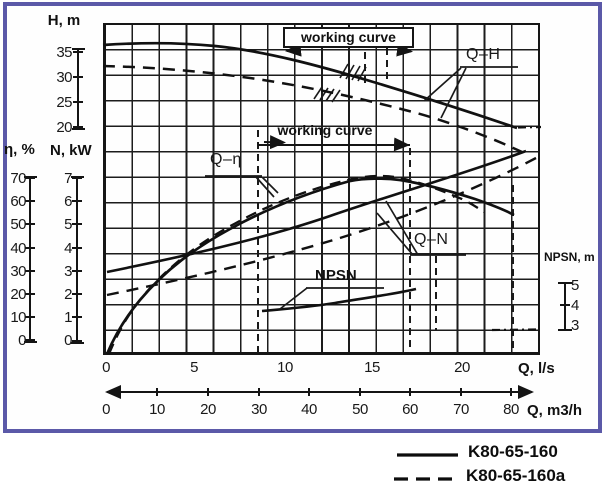 This screenshot has width=613, height=500. Describe the element at coordinates (360, 409) in the screenshot. I see `qm3h-tick: 50` at that location.